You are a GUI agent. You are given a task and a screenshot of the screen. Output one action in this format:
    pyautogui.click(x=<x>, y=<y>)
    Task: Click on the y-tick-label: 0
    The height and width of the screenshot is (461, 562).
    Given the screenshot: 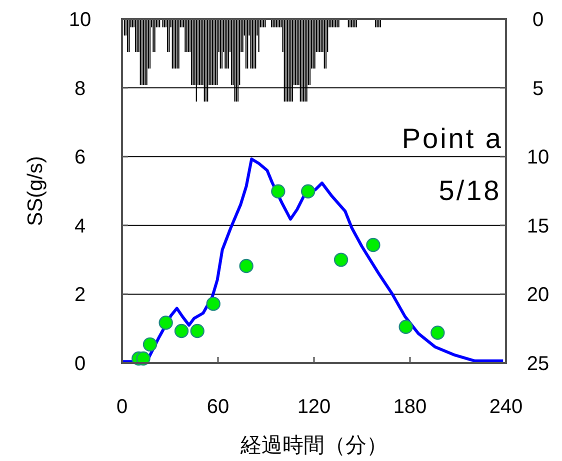 What is the action you would take?
    pyautogui.click(x=80, y=364)
    